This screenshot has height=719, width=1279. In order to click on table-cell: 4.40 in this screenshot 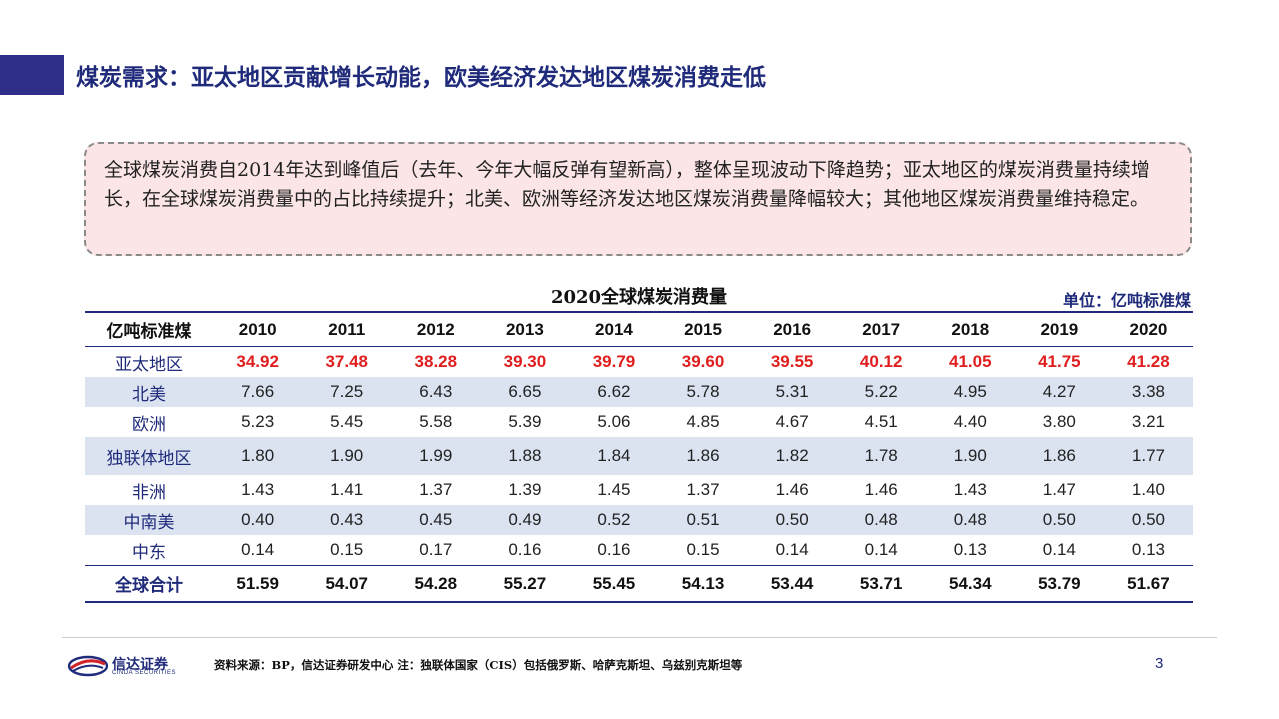, I will do `click(970, 421)`.